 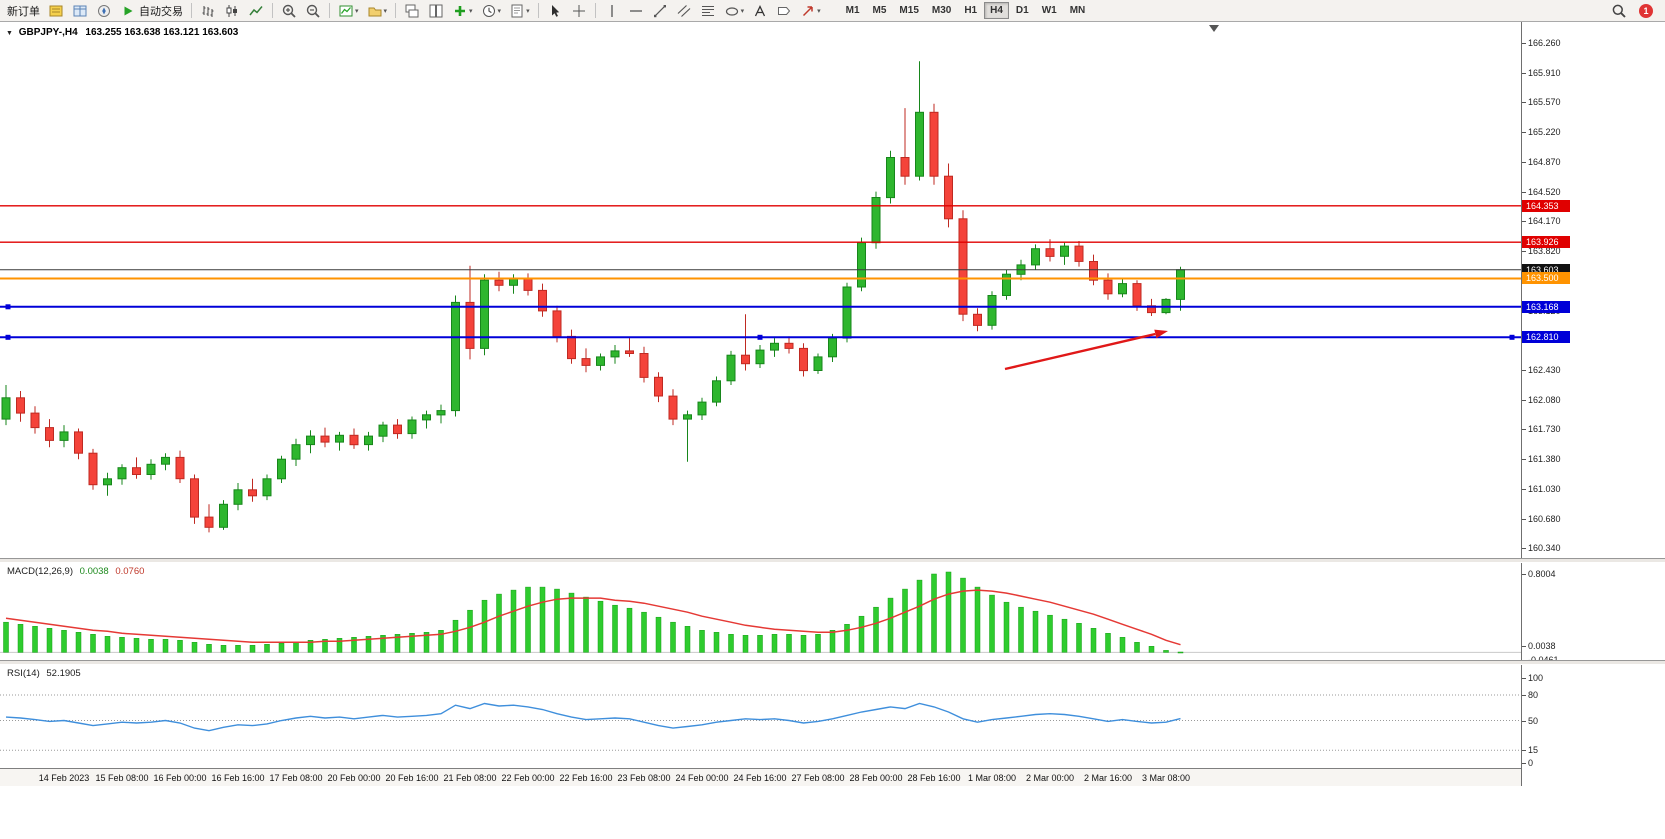 What do you see at coordinates (832, 11) in the screenshot?
I see `main-toolbar: 新订单 自动交易 ▾ ▾ ▾ ▾ ▾ ▾ ▾ M1 M5 M15 M30 H1 H4 D1 W1 MN 1` at bounding box center [832, 11].